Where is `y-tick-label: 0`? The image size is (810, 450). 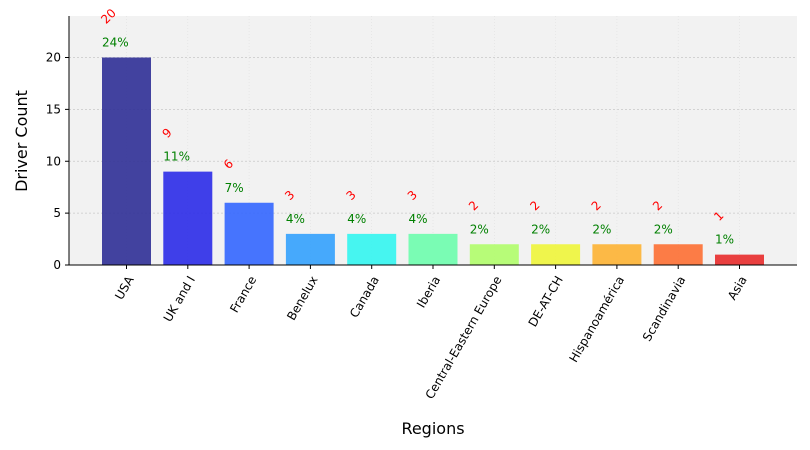 y-tick-label: 0 is located at coordinates (57, 265).